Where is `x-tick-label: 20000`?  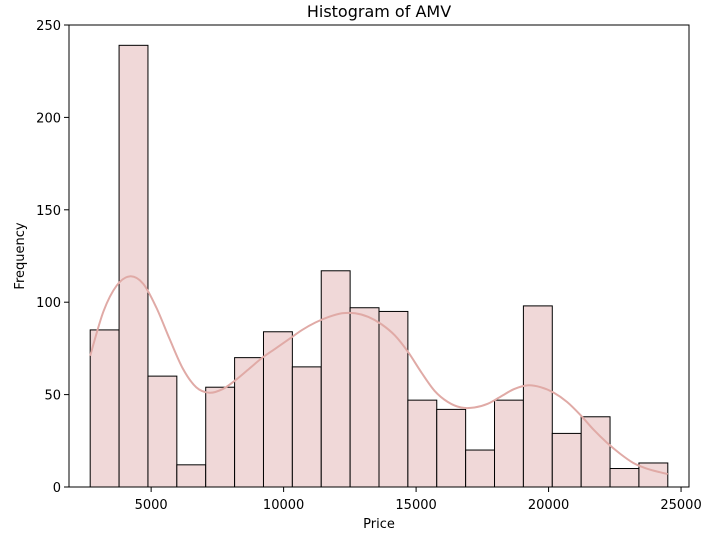 x-tick-label: 20000 is located at coordinates (548, 505).